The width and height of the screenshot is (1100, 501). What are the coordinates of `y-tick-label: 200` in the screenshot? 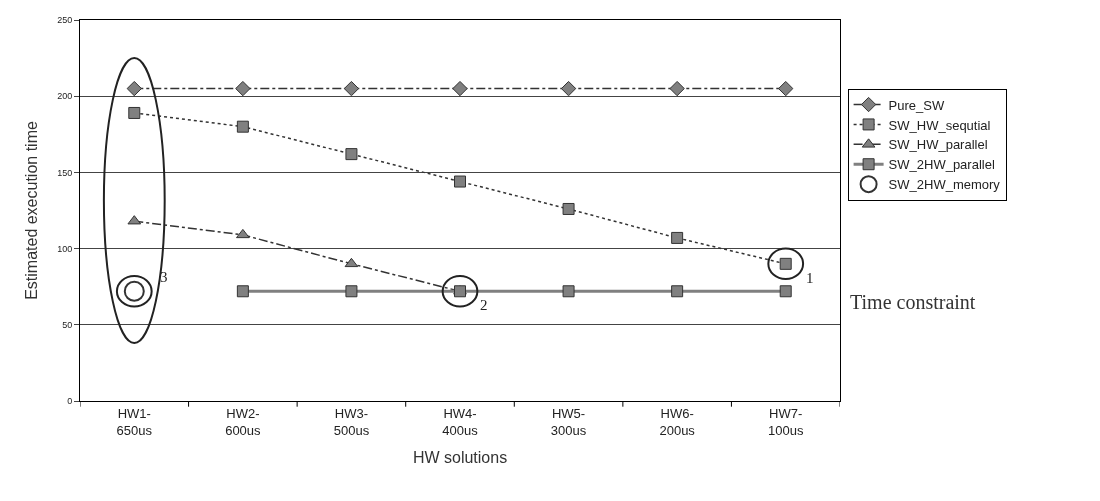 It's located at (65, 96).